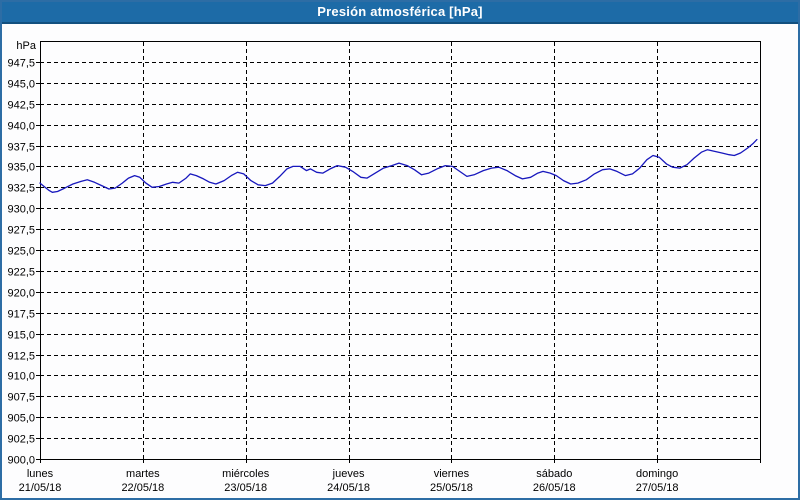 This screenshot has height=500, width=800. I want to click on y-tick-label: 922,5, so click(21, 273).